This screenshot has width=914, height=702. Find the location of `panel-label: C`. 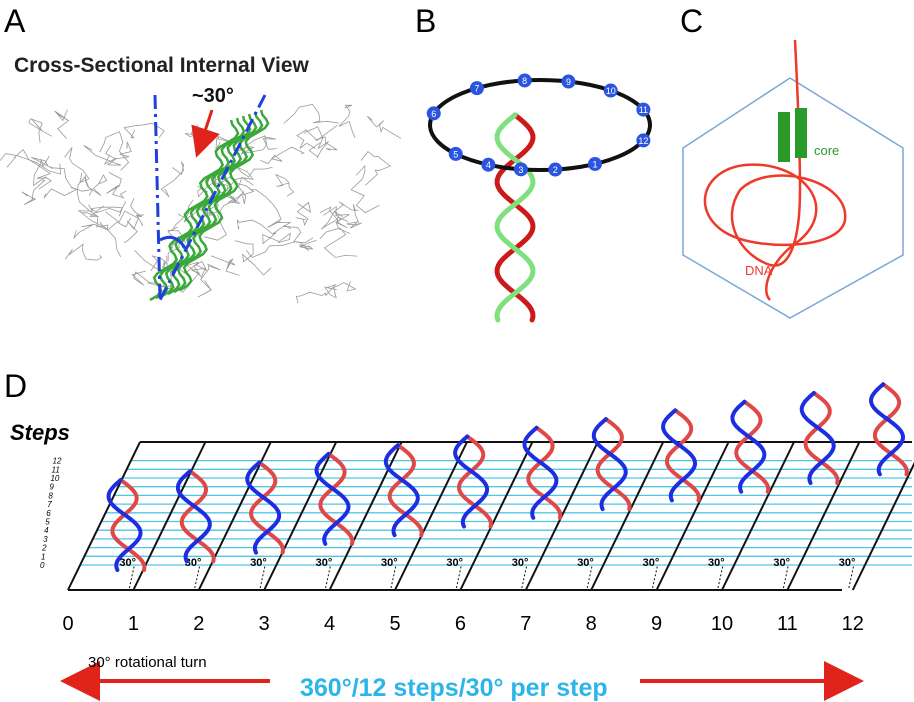

panel-label: C is located at coordinates (691, 21).